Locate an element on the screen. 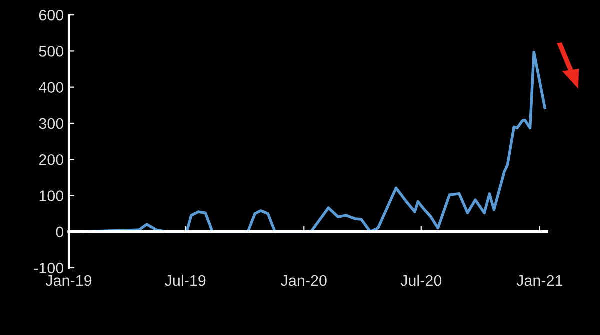  y-tick-label: 300 is located at coordinates (51, 124).